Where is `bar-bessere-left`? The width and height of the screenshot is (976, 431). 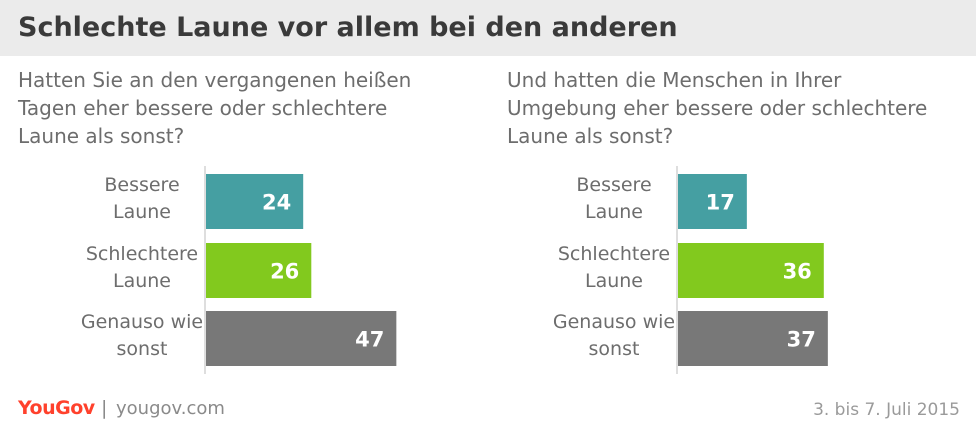
bar-bessere-left is located at coordinates (255, 201).